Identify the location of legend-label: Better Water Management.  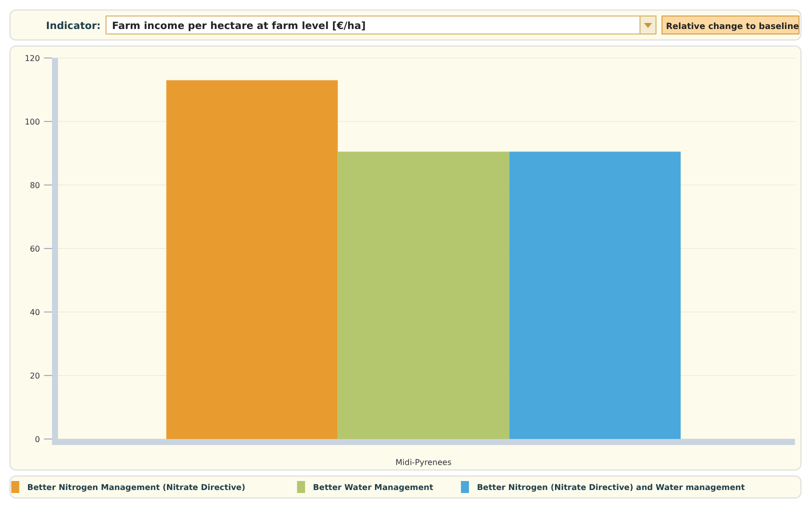
(373, 487).